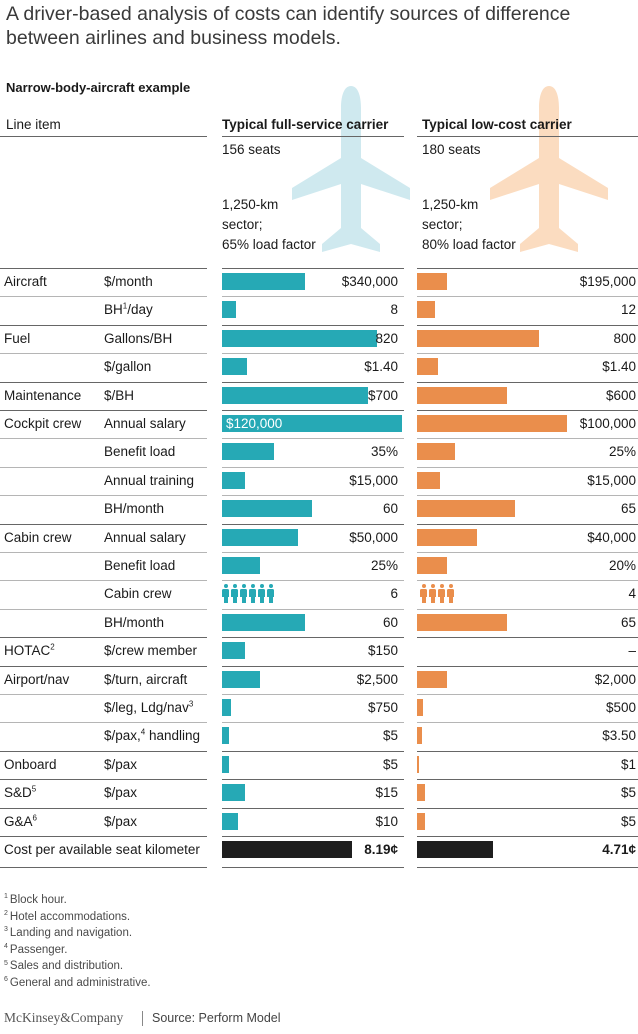 The image size is (638, 1034). Describe the element at coordinates (319, 480) in the screenshot. I see `table-row: Annual training $15,000 $15,000` at that location.